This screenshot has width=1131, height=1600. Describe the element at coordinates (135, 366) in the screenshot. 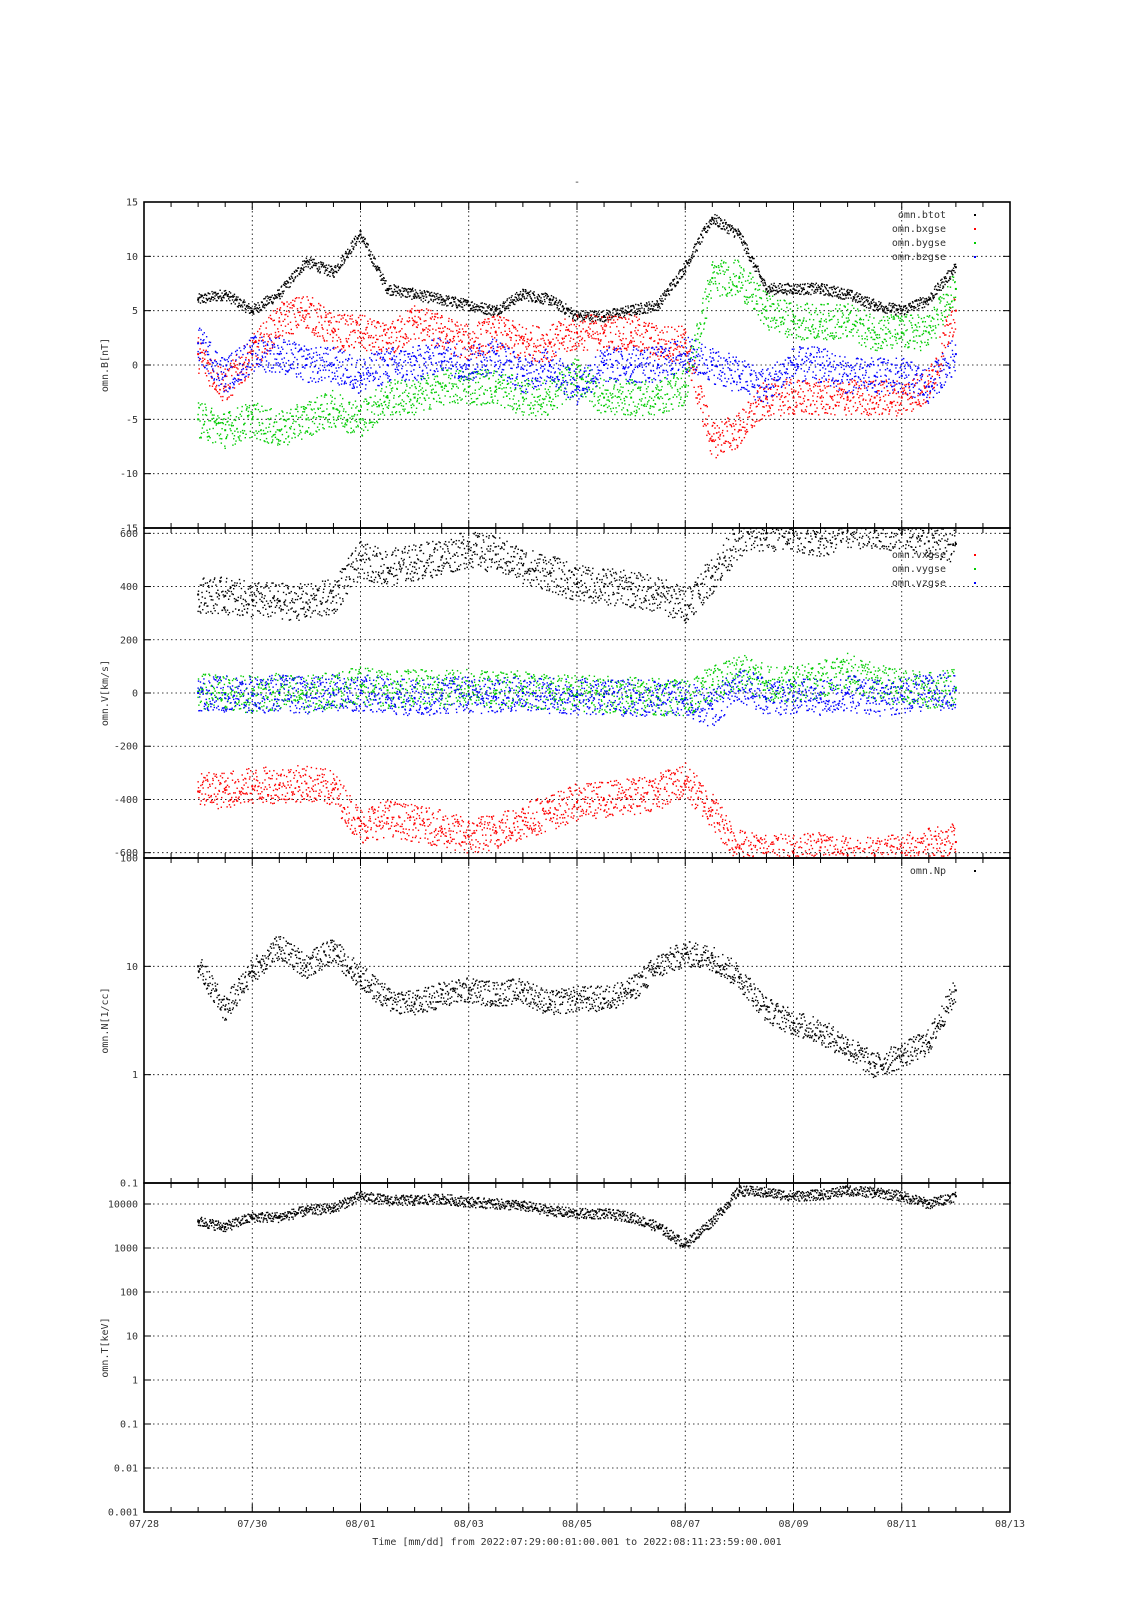

I see `y-tick-label: 0` at that location.